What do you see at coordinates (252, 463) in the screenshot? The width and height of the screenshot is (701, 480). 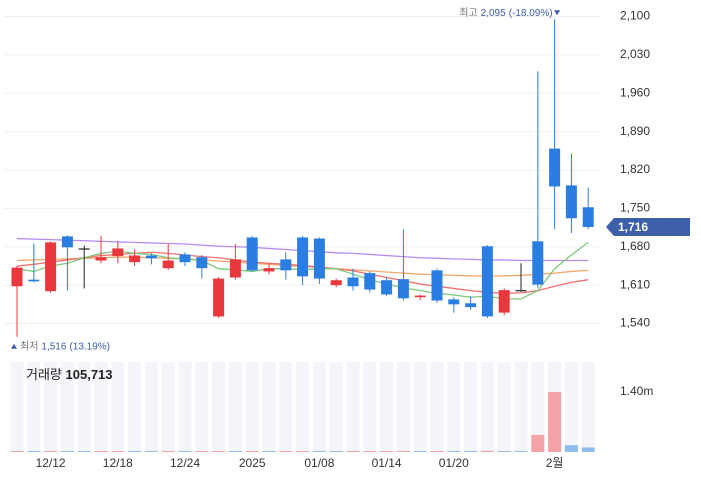 I see `x-tick-label: 2025` at bounding box center [252, 463].